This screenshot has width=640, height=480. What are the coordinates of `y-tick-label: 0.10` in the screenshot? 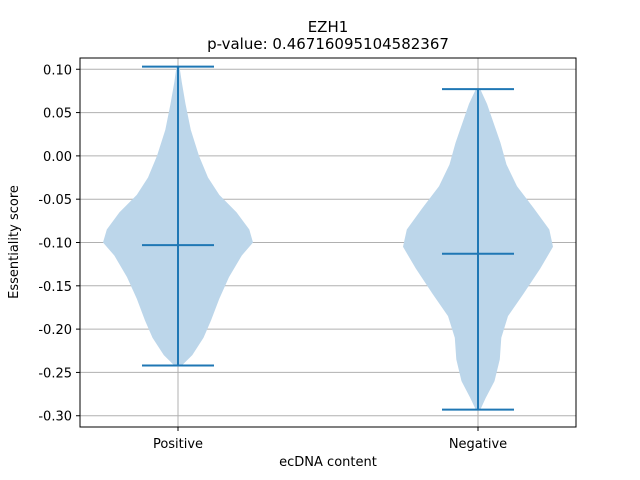 It's located at (57, 70).